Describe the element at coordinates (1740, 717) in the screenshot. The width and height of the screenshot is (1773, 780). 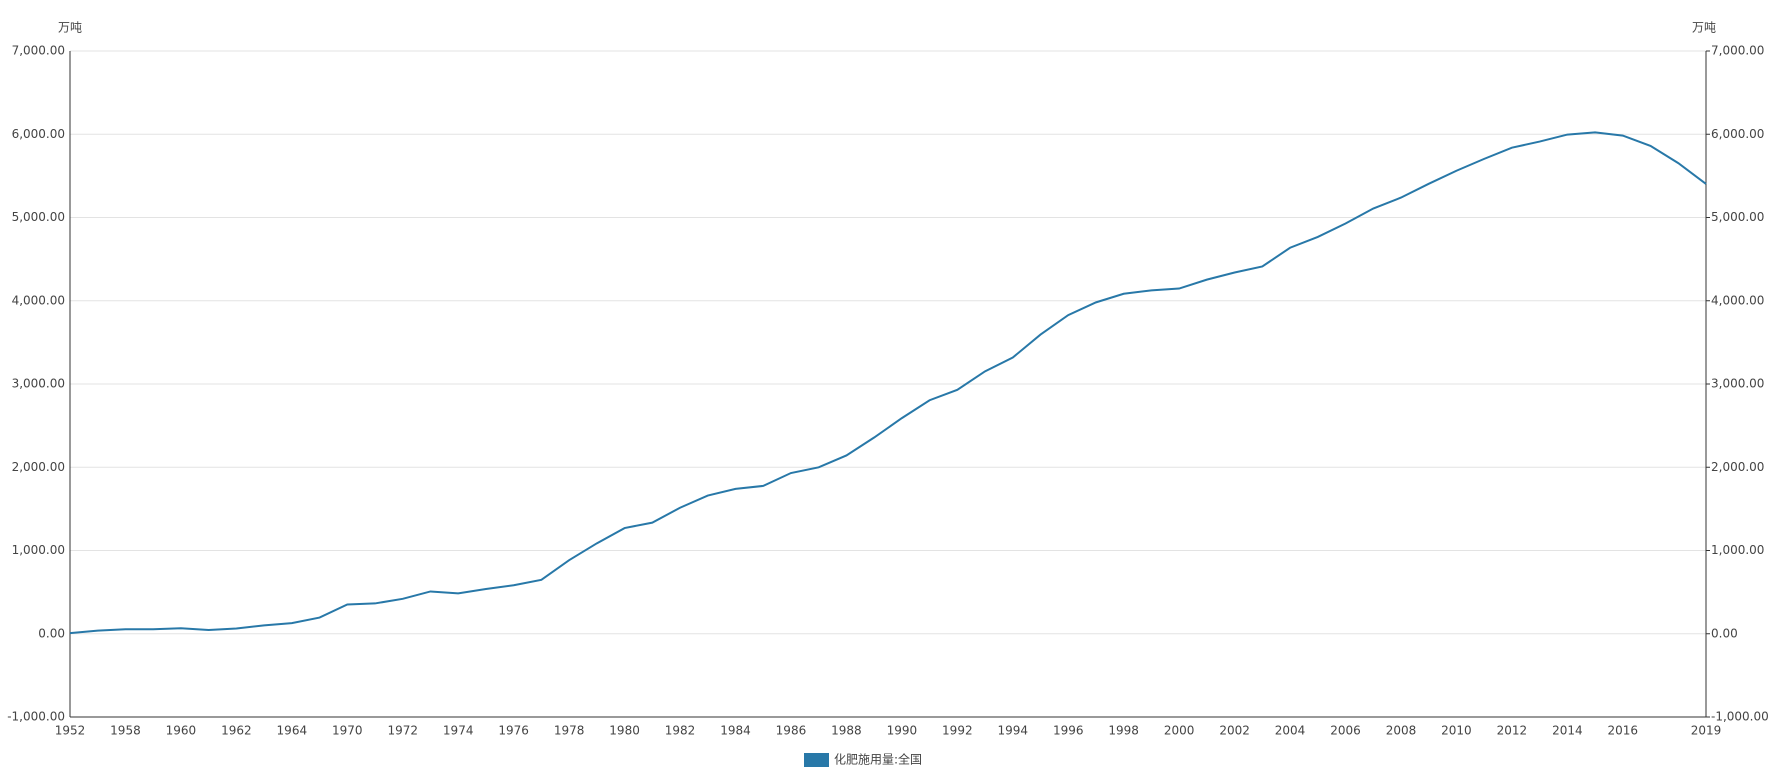
I see `y2-tick-label: -1,000.00` at that location.